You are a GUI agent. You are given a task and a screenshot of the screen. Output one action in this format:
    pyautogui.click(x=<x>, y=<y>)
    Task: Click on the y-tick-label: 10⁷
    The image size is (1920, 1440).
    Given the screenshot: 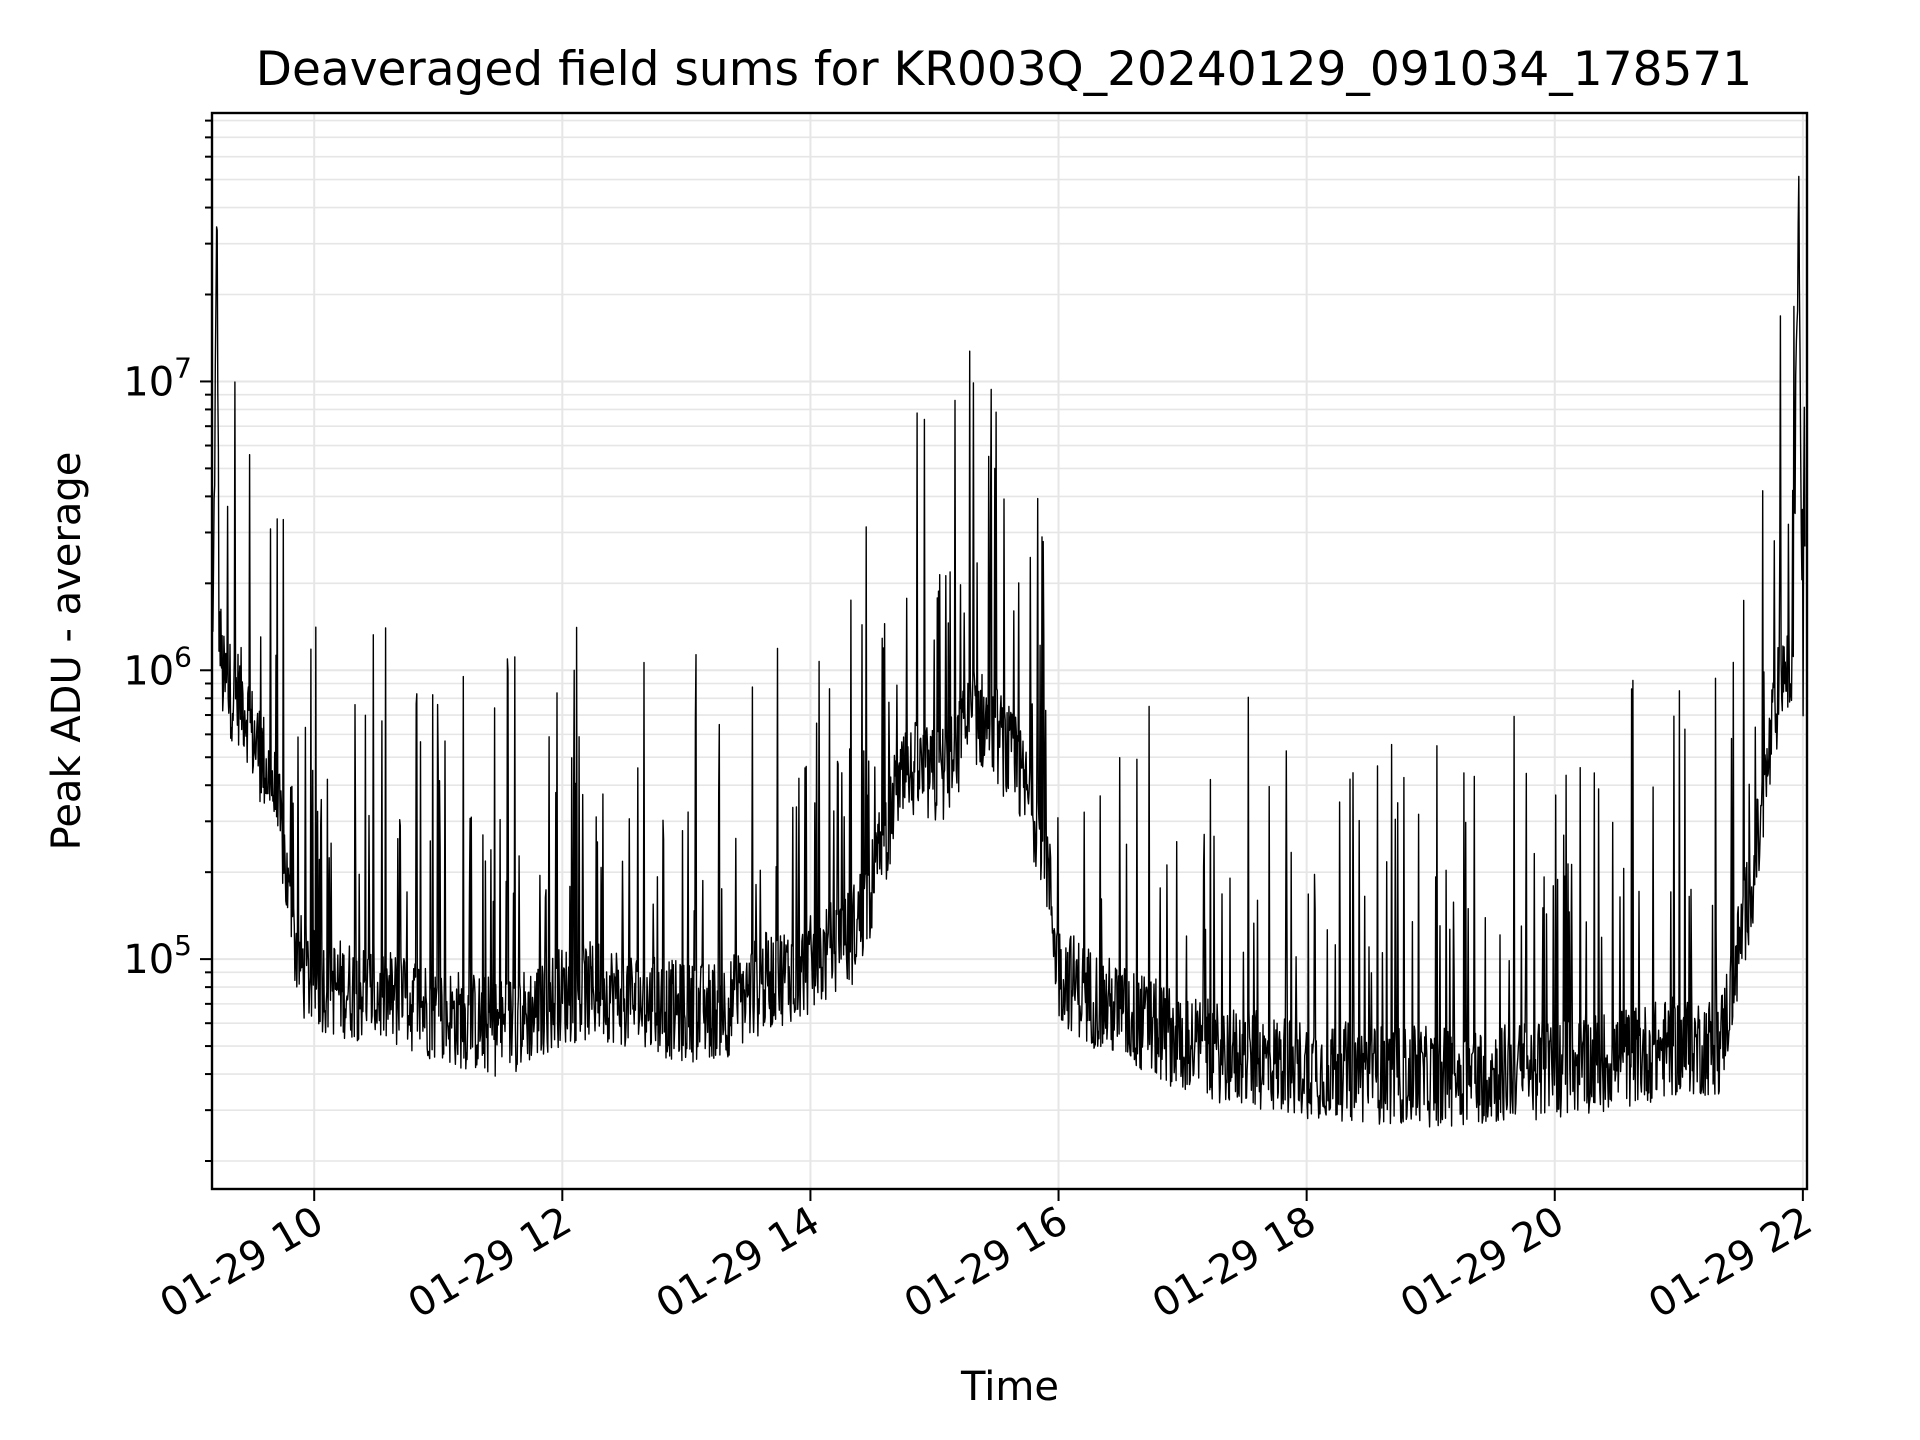 What is the action you would take?
    pyautogui.click(x=157, y=378)
    